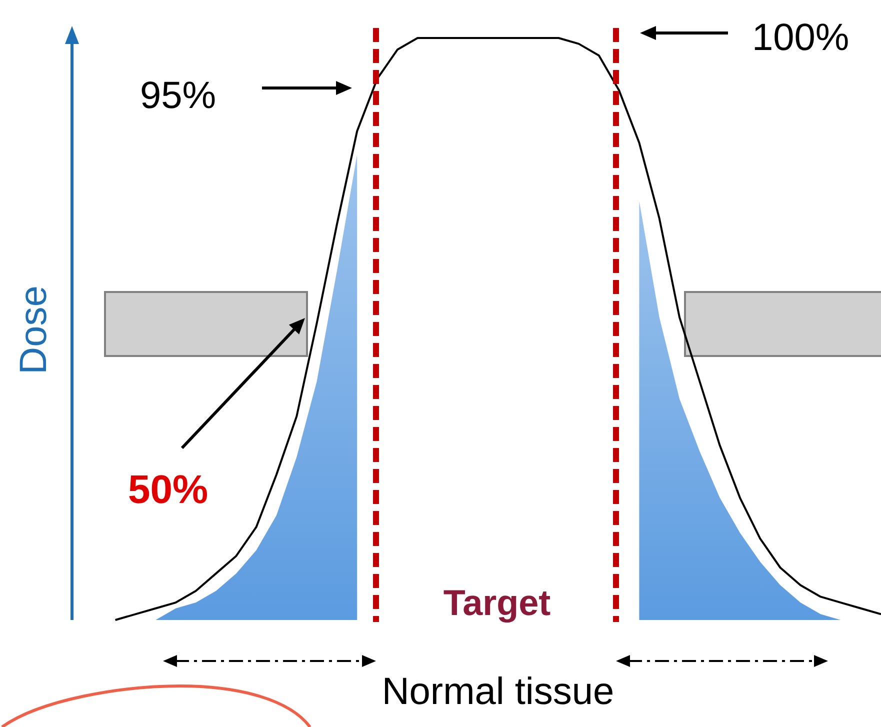 Image resolution: width=881 pixels, height=727 pixels. I want to click on y-axis-title: Dose, so click(34, 330).